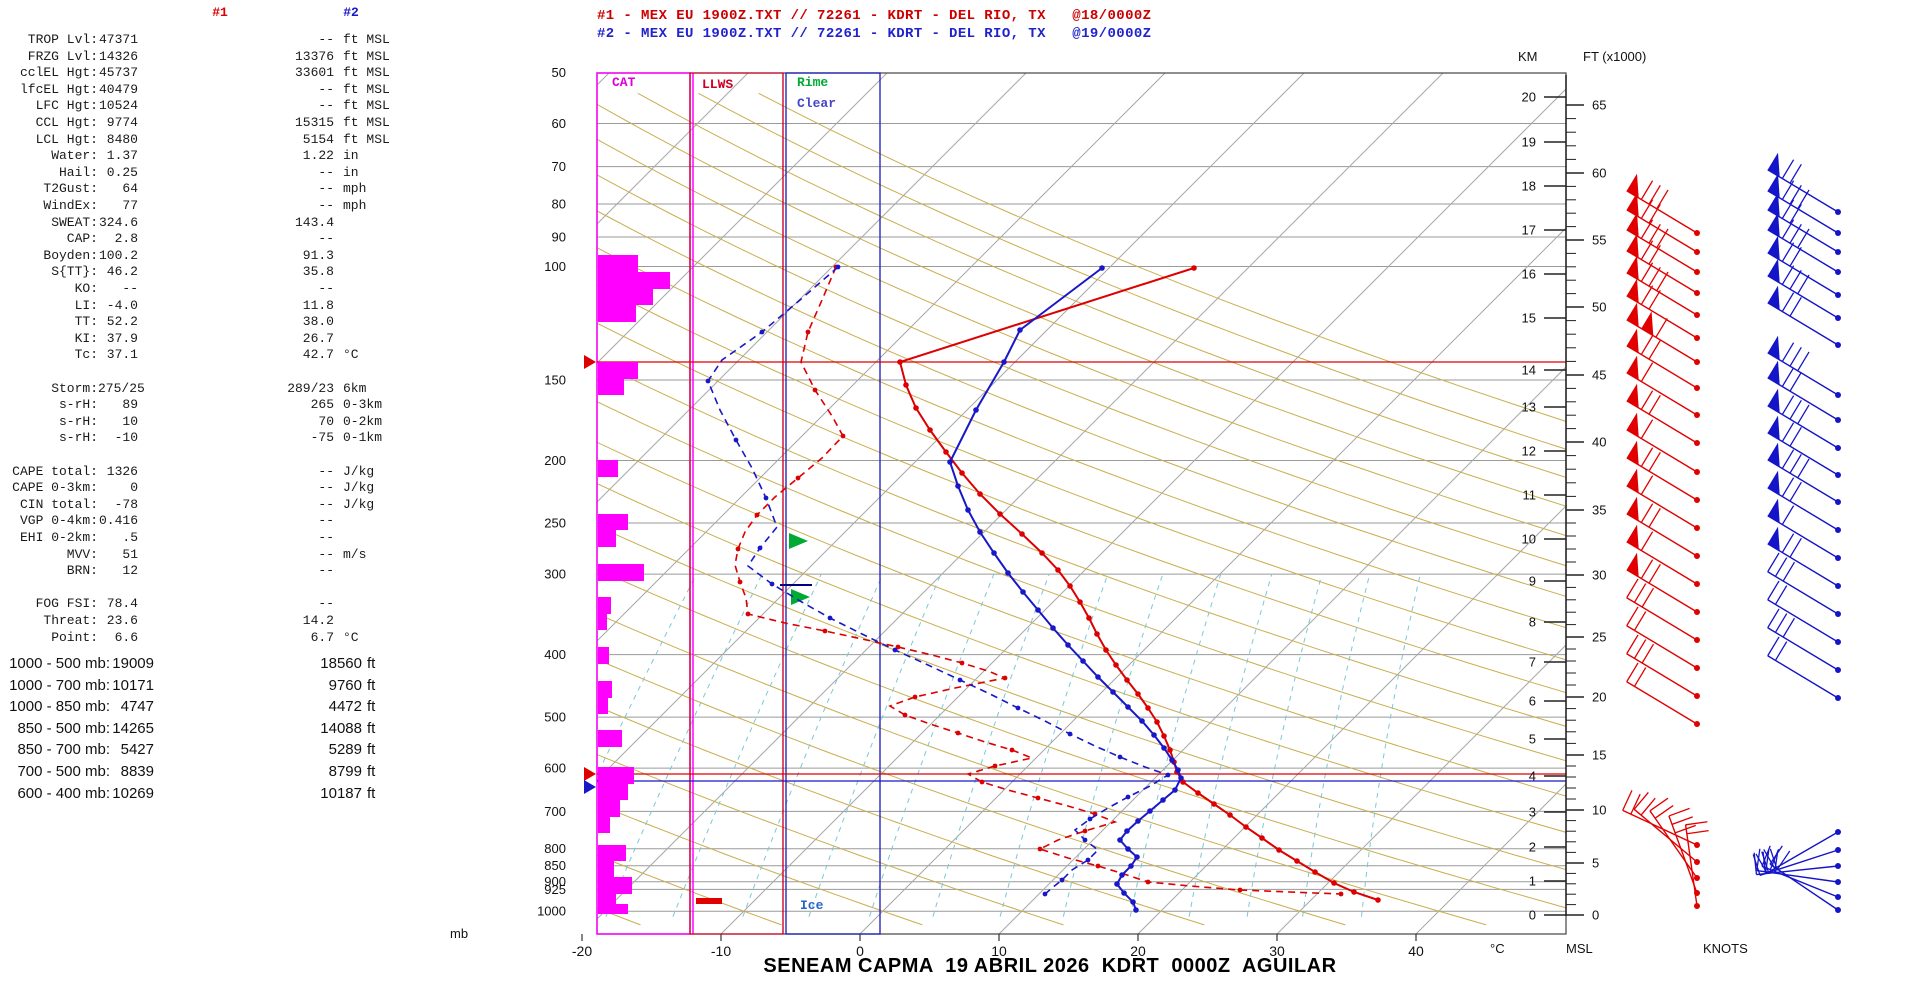 This screenshot has width=1920, height=997. What do you see at coordinates (318, 305) in the screenshot?
I see `parameter-v2: 11.8` at bounding box center [318, 305].